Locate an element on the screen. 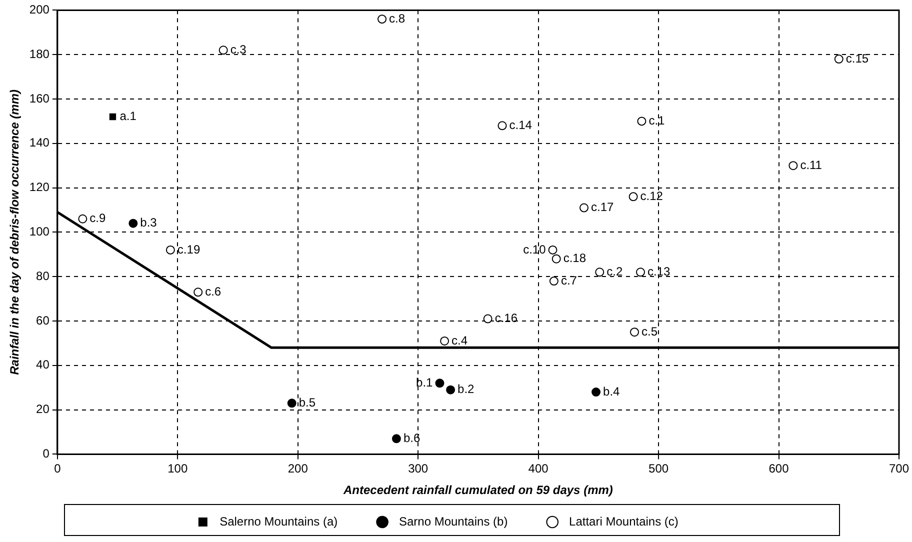 The width and height of the screenshot is (912, 542). x-tick-label: 0 is located at coordinates (58, 469).